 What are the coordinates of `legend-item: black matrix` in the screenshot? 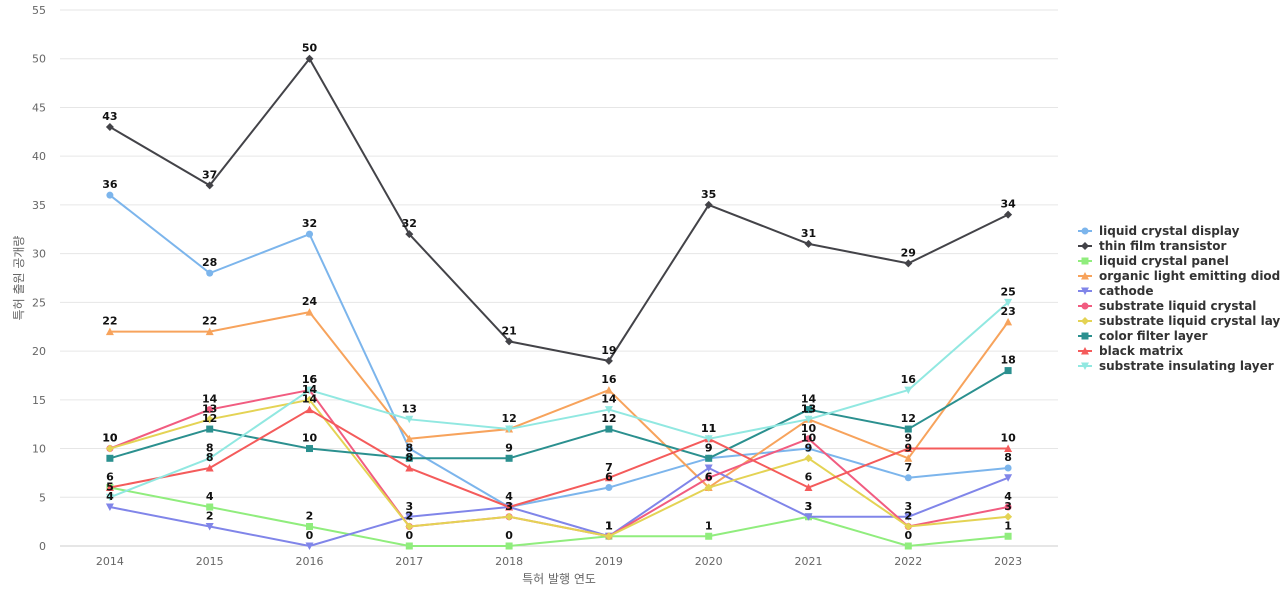 It's located at (1130, 351).